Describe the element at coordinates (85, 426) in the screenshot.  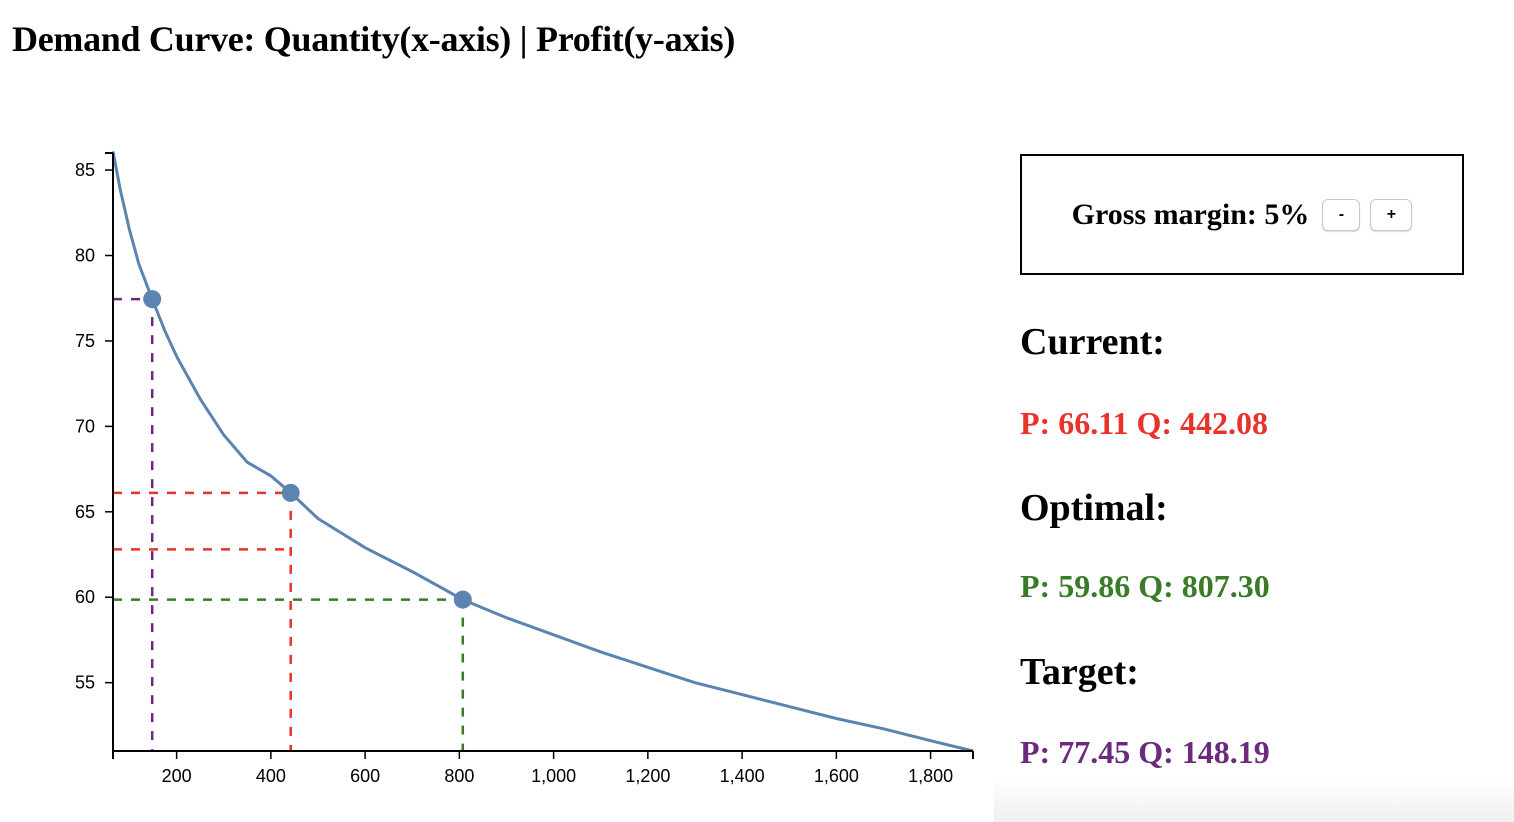
I see `y-tick-label: 70` at that location.